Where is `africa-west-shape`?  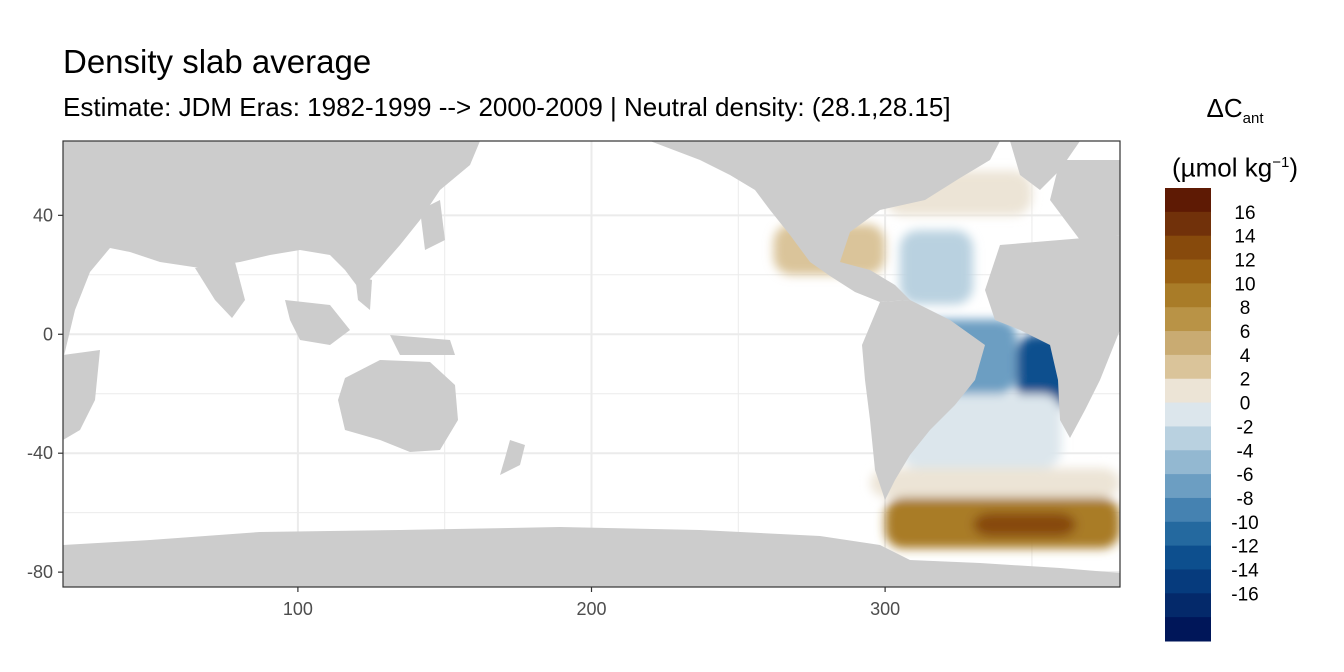 africa-west-shape is located at coordinates (1052, 336).